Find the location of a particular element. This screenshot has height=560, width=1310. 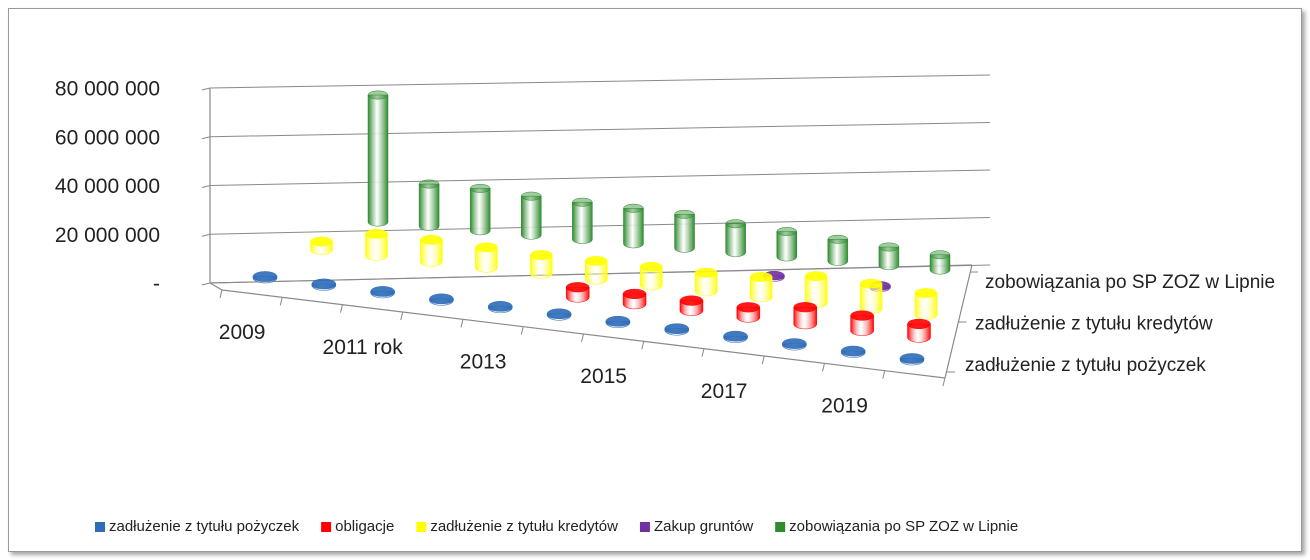

z-tick-label: zadłużenie z tytułu pożyczek is located at coordinates (1085, 365).